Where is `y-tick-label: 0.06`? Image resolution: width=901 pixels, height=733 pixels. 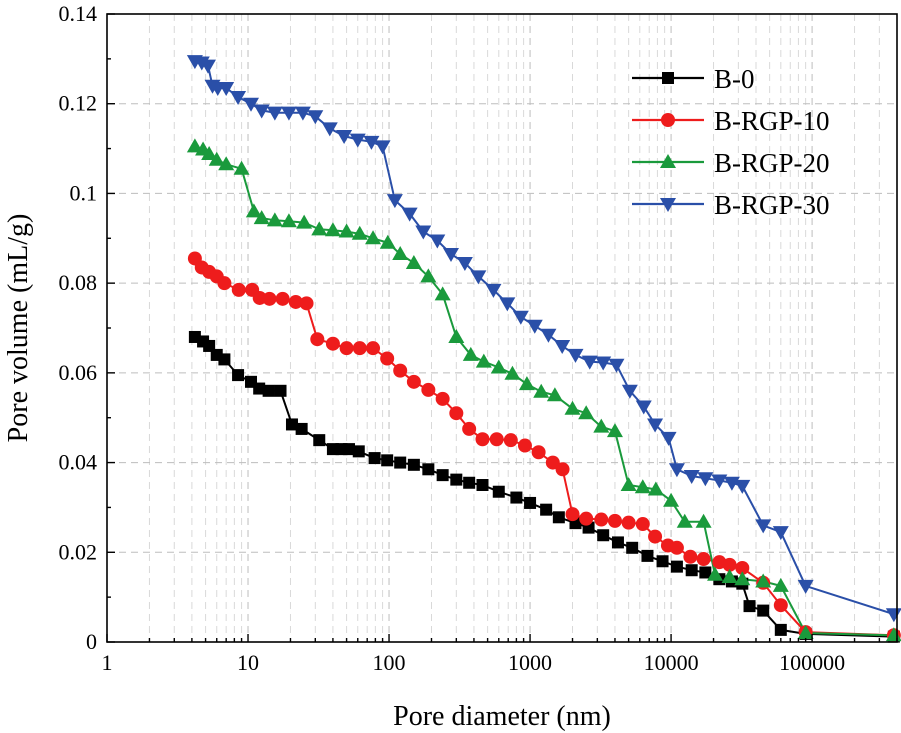 y-tick-label: 0.06 is located at coordinates (78, 372).